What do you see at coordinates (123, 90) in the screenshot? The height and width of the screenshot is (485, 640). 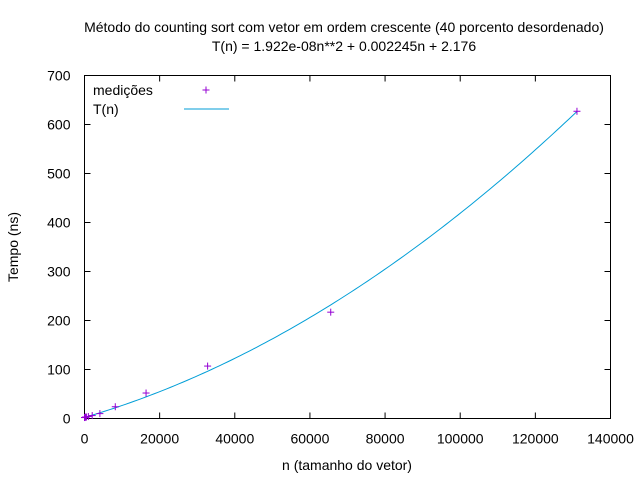 I see `legend-label-measurements: medições` at bounding box center [123, 90].